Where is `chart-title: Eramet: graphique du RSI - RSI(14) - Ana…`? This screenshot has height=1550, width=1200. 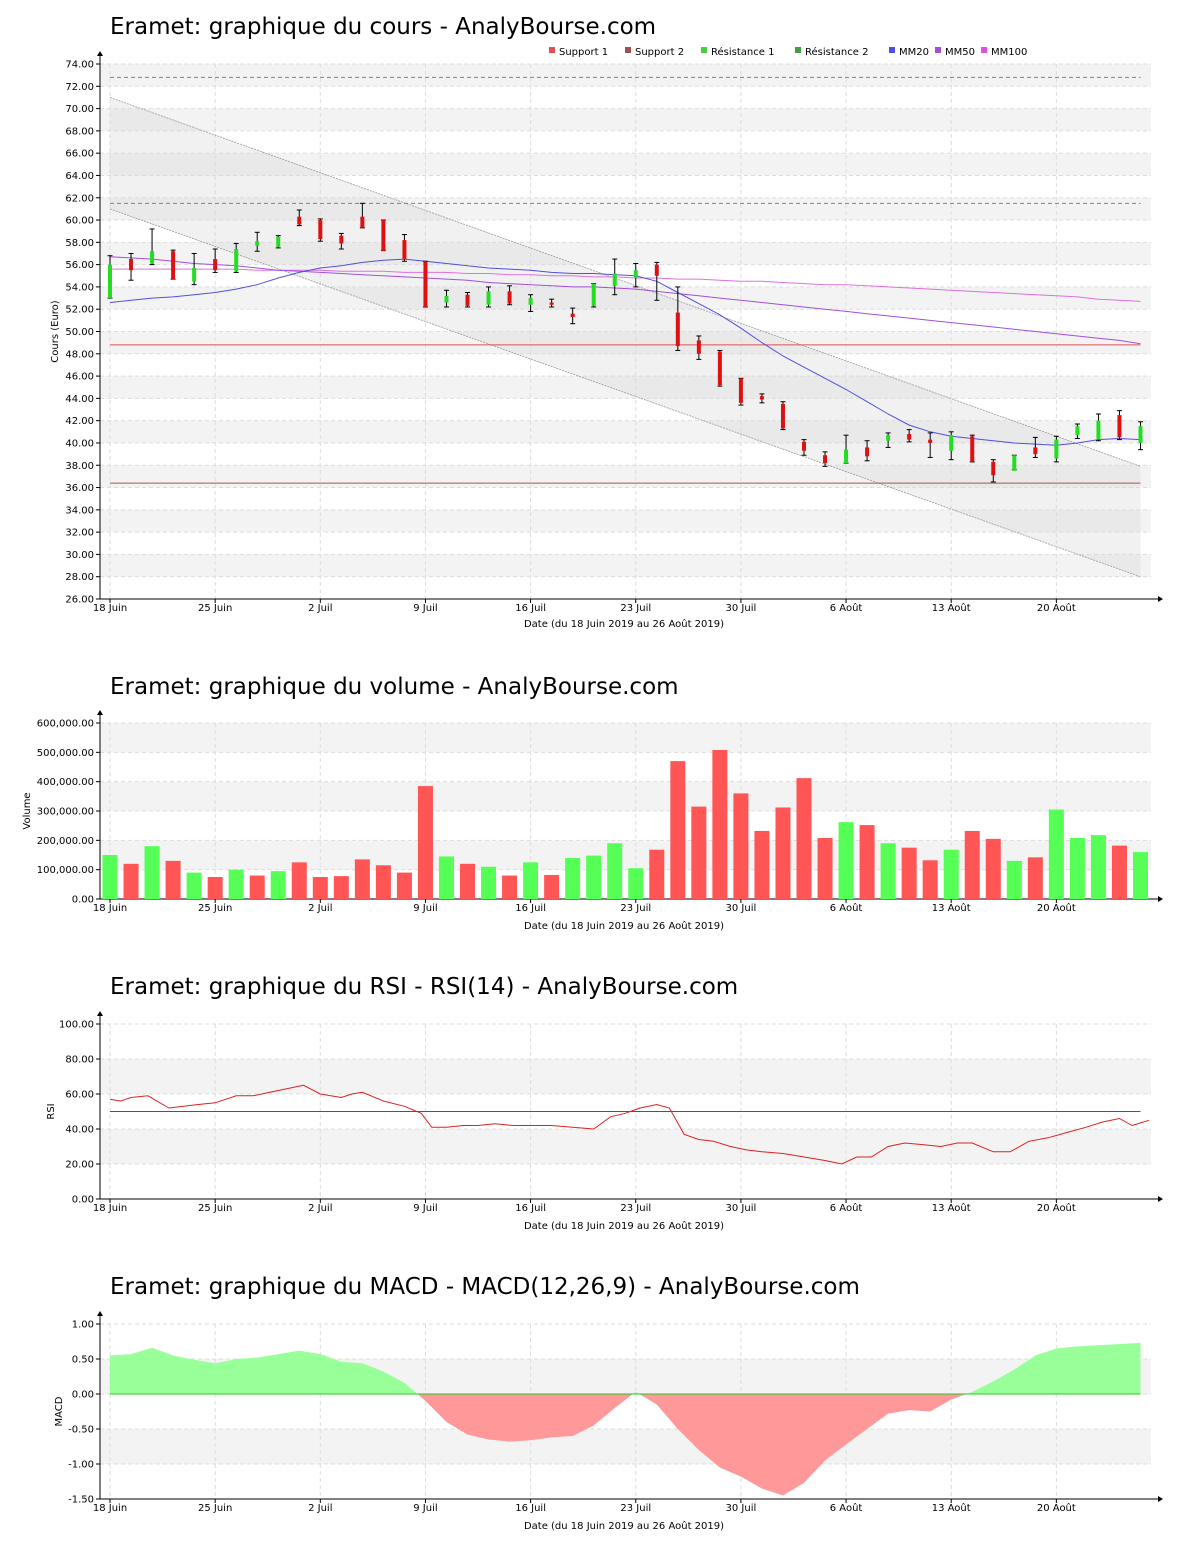 chart-title: Eramet: graphique du RSI - RSI(14) - Ana… is located at coordinates (424, 987).